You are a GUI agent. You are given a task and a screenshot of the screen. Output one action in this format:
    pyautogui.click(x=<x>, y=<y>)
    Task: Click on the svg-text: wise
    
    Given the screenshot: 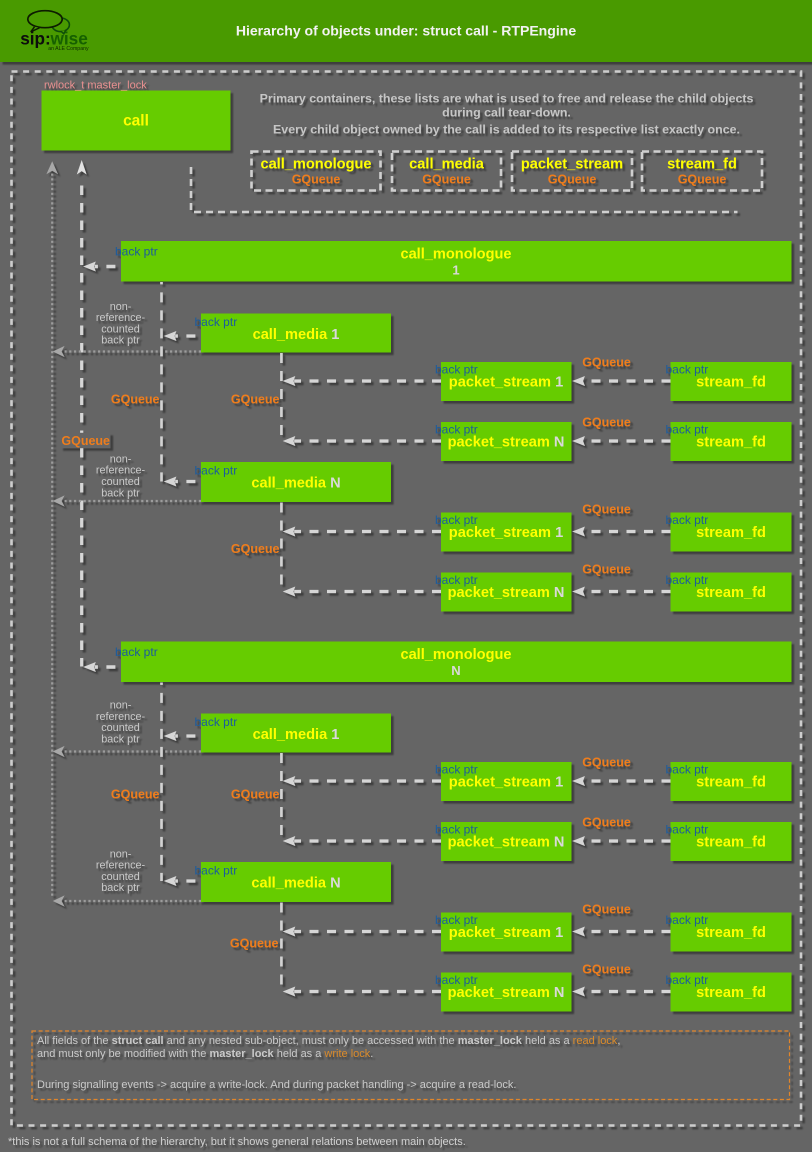 What is the action you would take?
    pyautogui.click(x=69, y=38)
    